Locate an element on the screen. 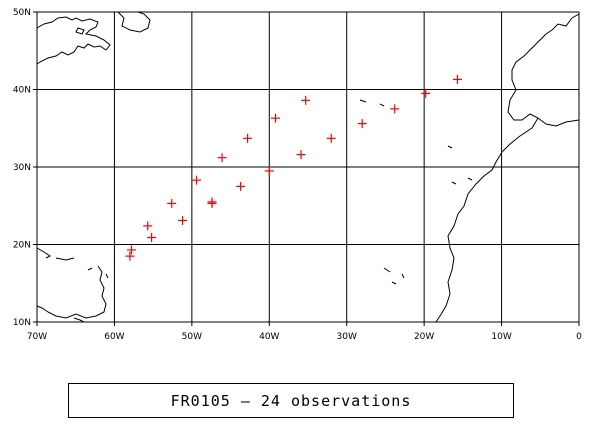 The height and width of the screenshot is (428, 589). coastline-iberia is located at coordinates (543, 70).